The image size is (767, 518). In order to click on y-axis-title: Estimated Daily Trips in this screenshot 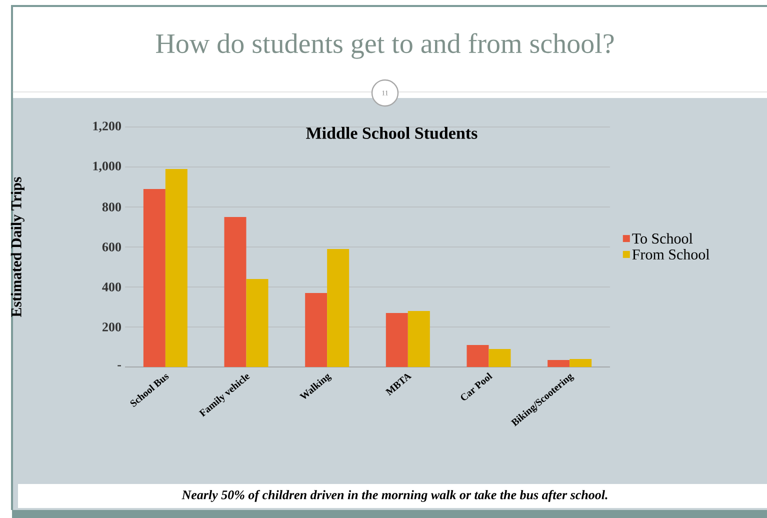, I will do `click(17, 247)`.